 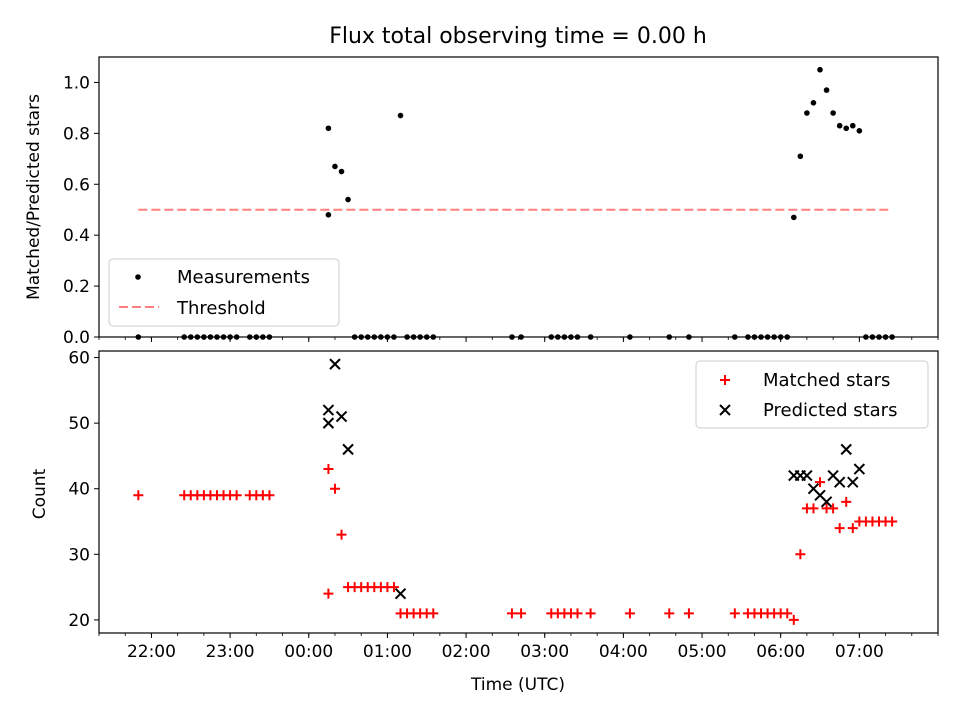 I want to click on top-y-tick-label: 0.2, so click(x=76, y=287).